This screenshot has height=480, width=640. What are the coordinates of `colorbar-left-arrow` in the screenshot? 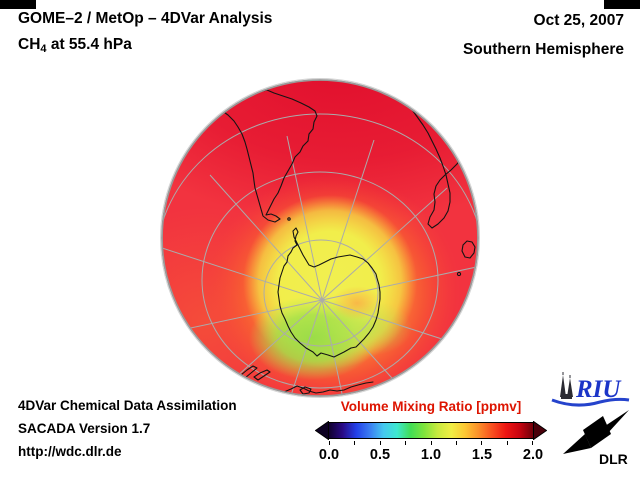 It's located at (322, 430).